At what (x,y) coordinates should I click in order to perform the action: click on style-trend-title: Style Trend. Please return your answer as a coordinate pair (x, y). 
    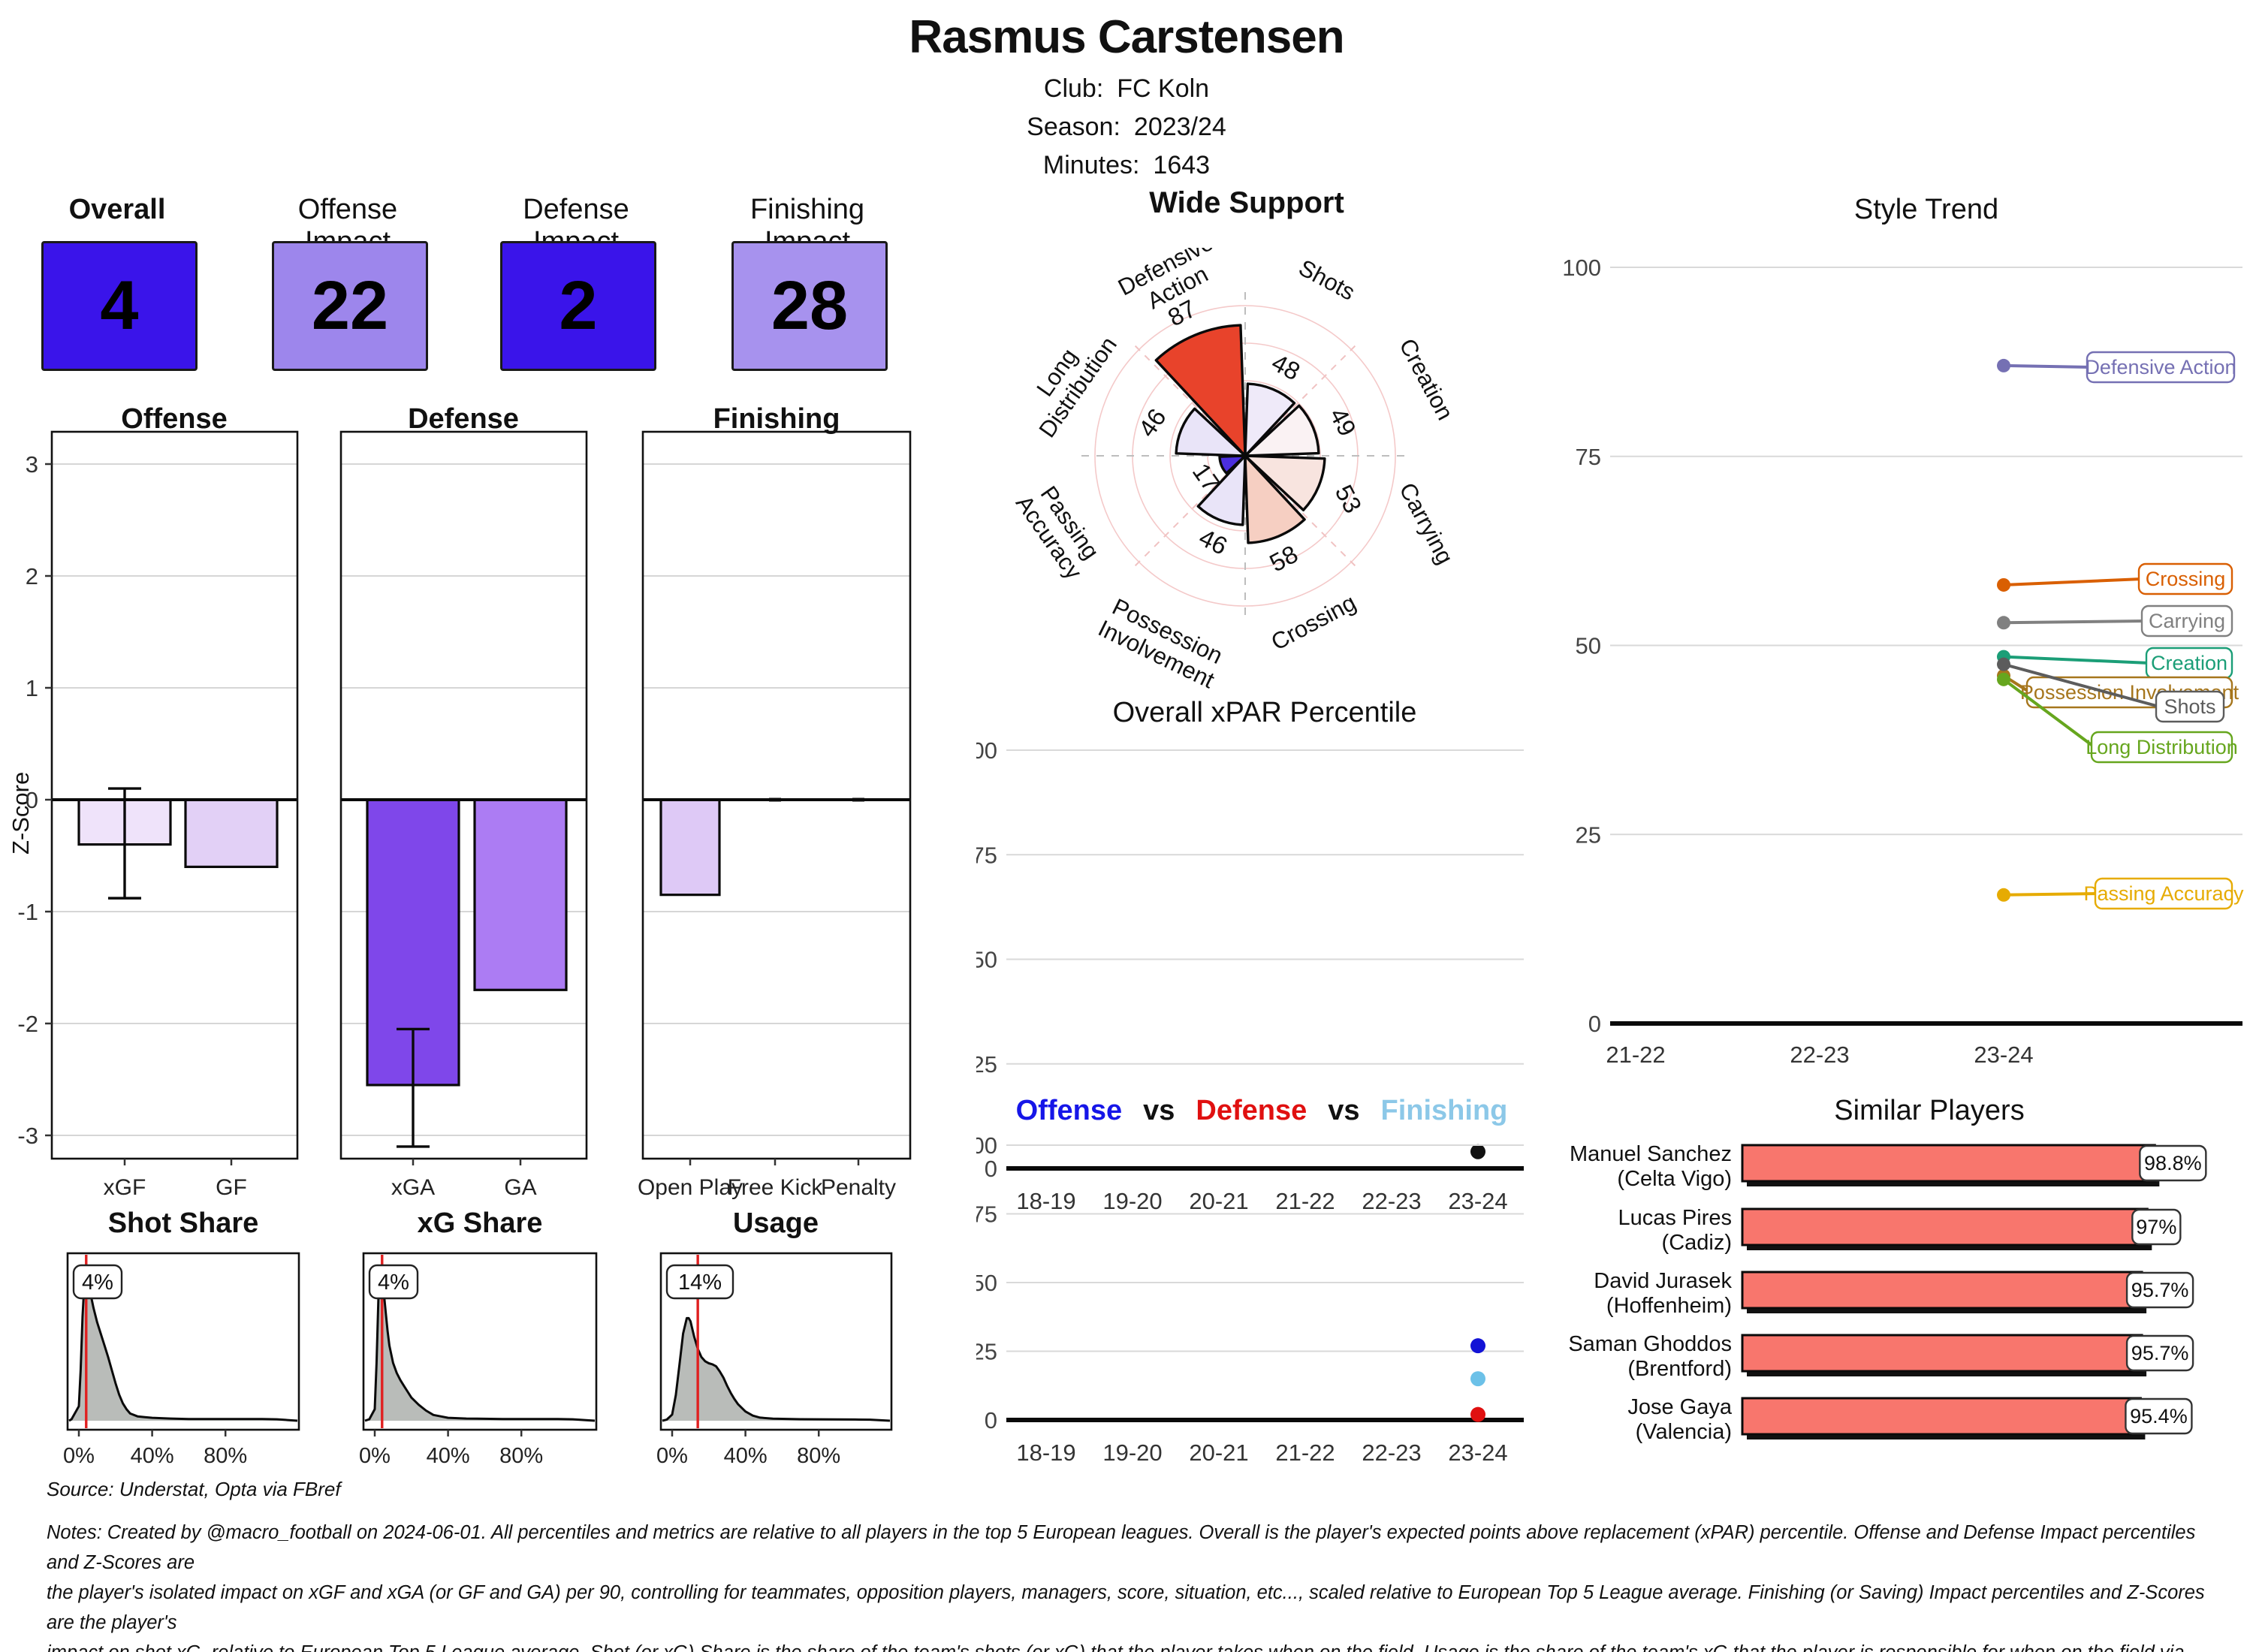
    Looking at the image, I should click on (1926, 209).